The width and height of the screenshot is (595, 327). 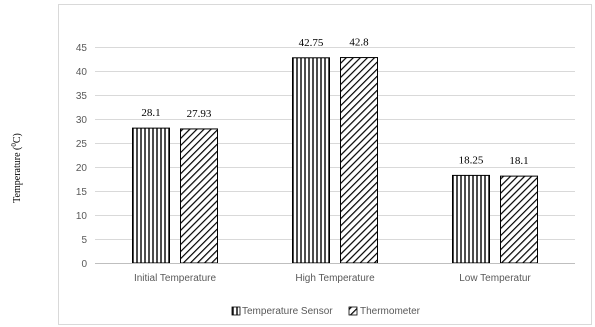 What do you see at coordinates (84, 264) in the screenshot?
I see `y-tick-label-0: 0` at bounding box center [84, 264].